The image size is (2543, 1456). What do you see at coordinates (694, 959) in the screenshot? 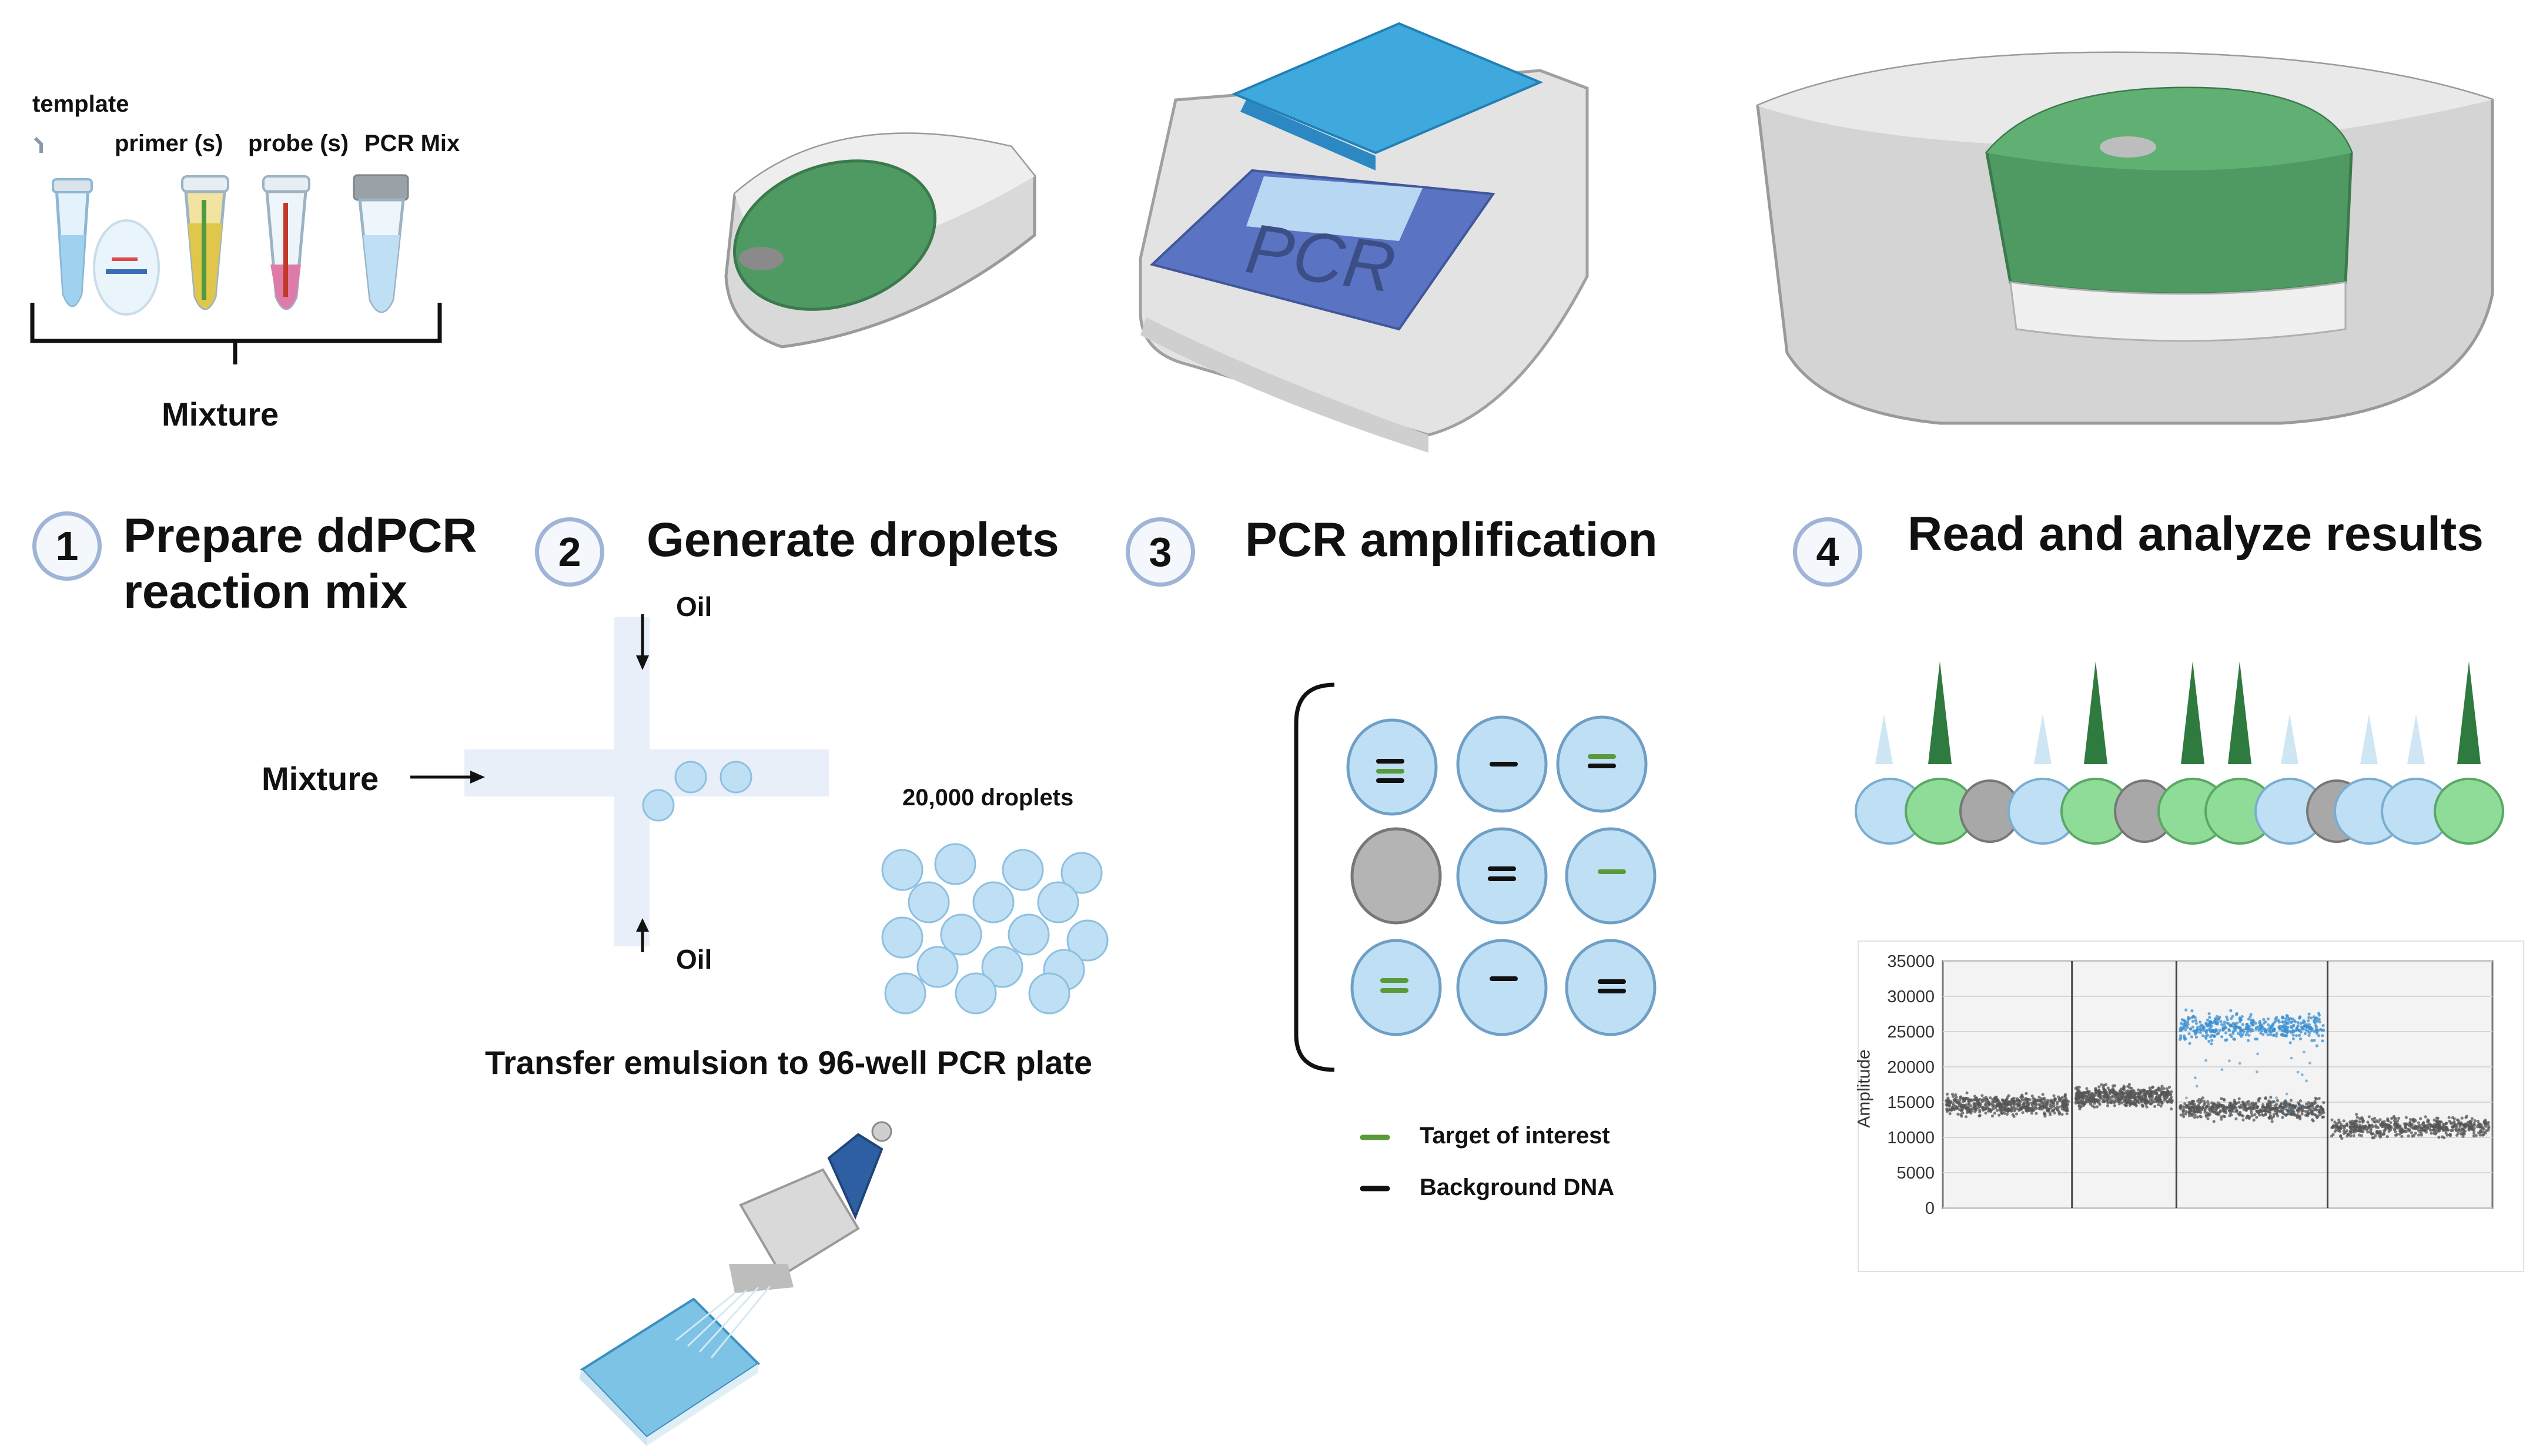
I see `oil-bottom-label: Oil` at bounding box center [694, 959].